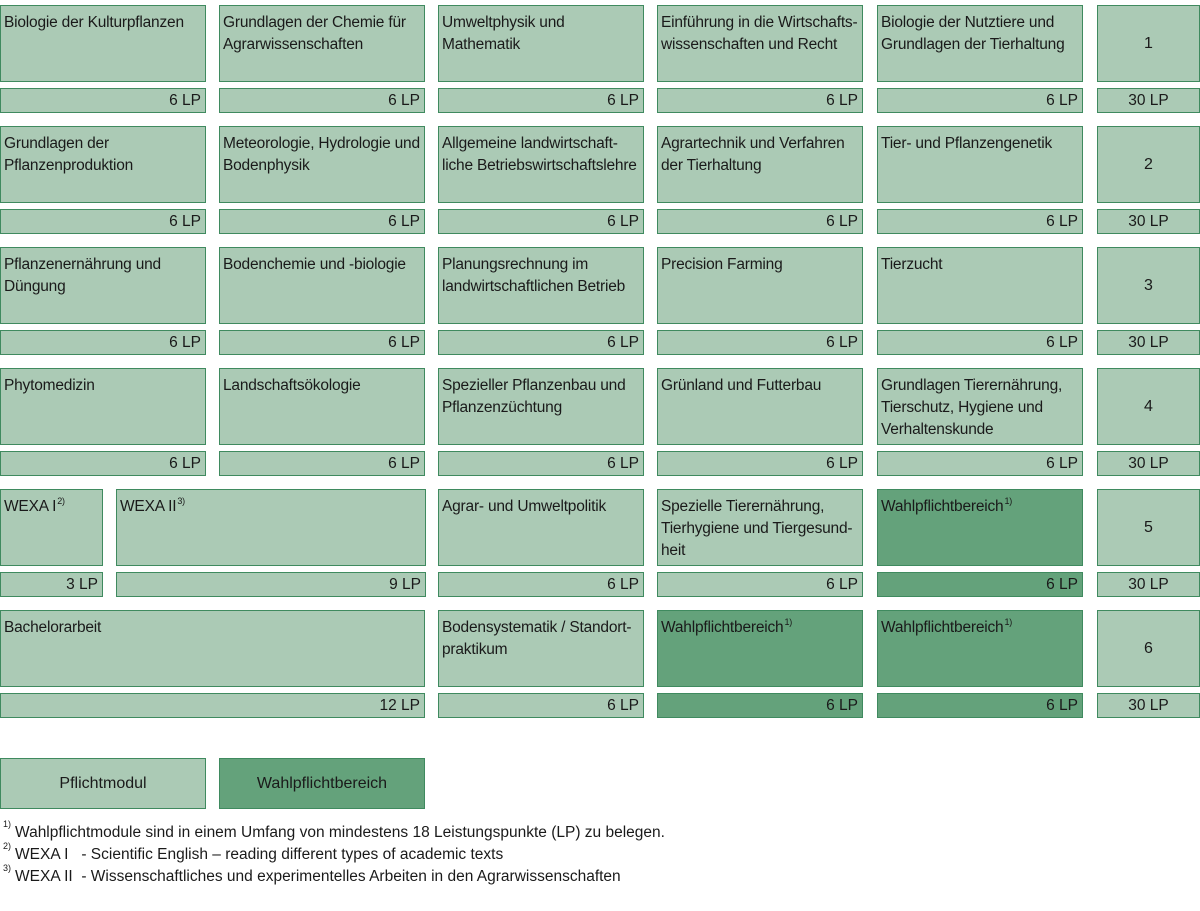 This screenshot has height=911, width=1200. I want to click on module-box: Pflanzenernährung und Düngung, so click(103, 285).